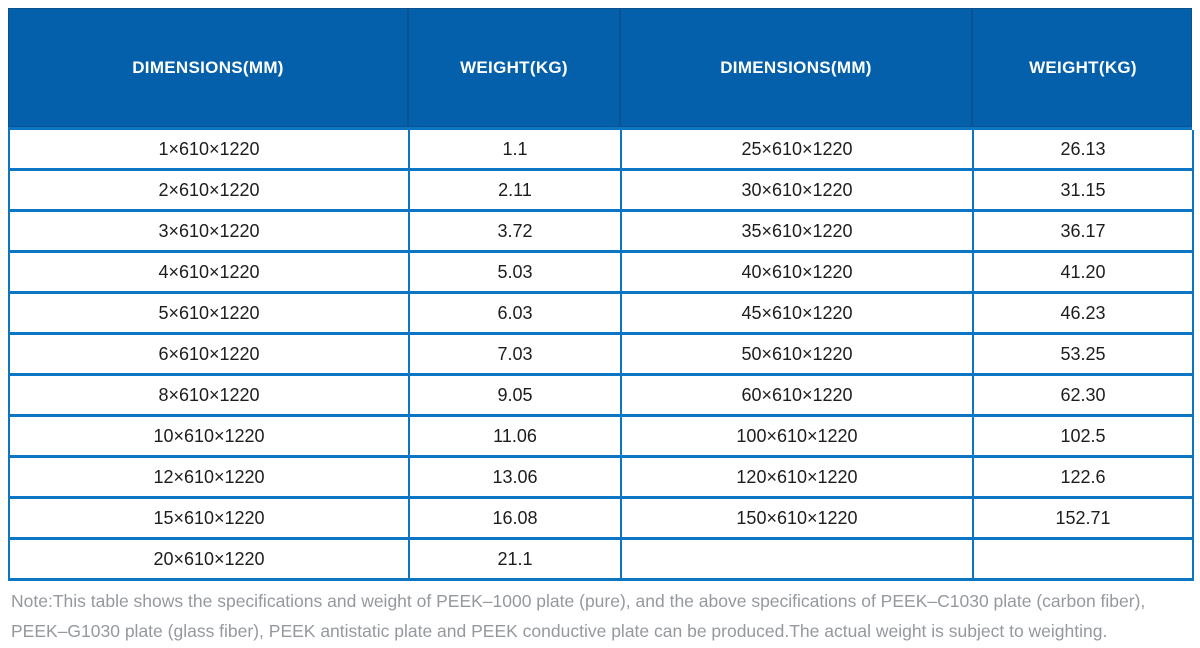  What do you see at coordinates (797, 67) in the screenshot?
I see `column-header-dimensions-right: DIMENSIONS(MM)` at bounding box center [797, 67].